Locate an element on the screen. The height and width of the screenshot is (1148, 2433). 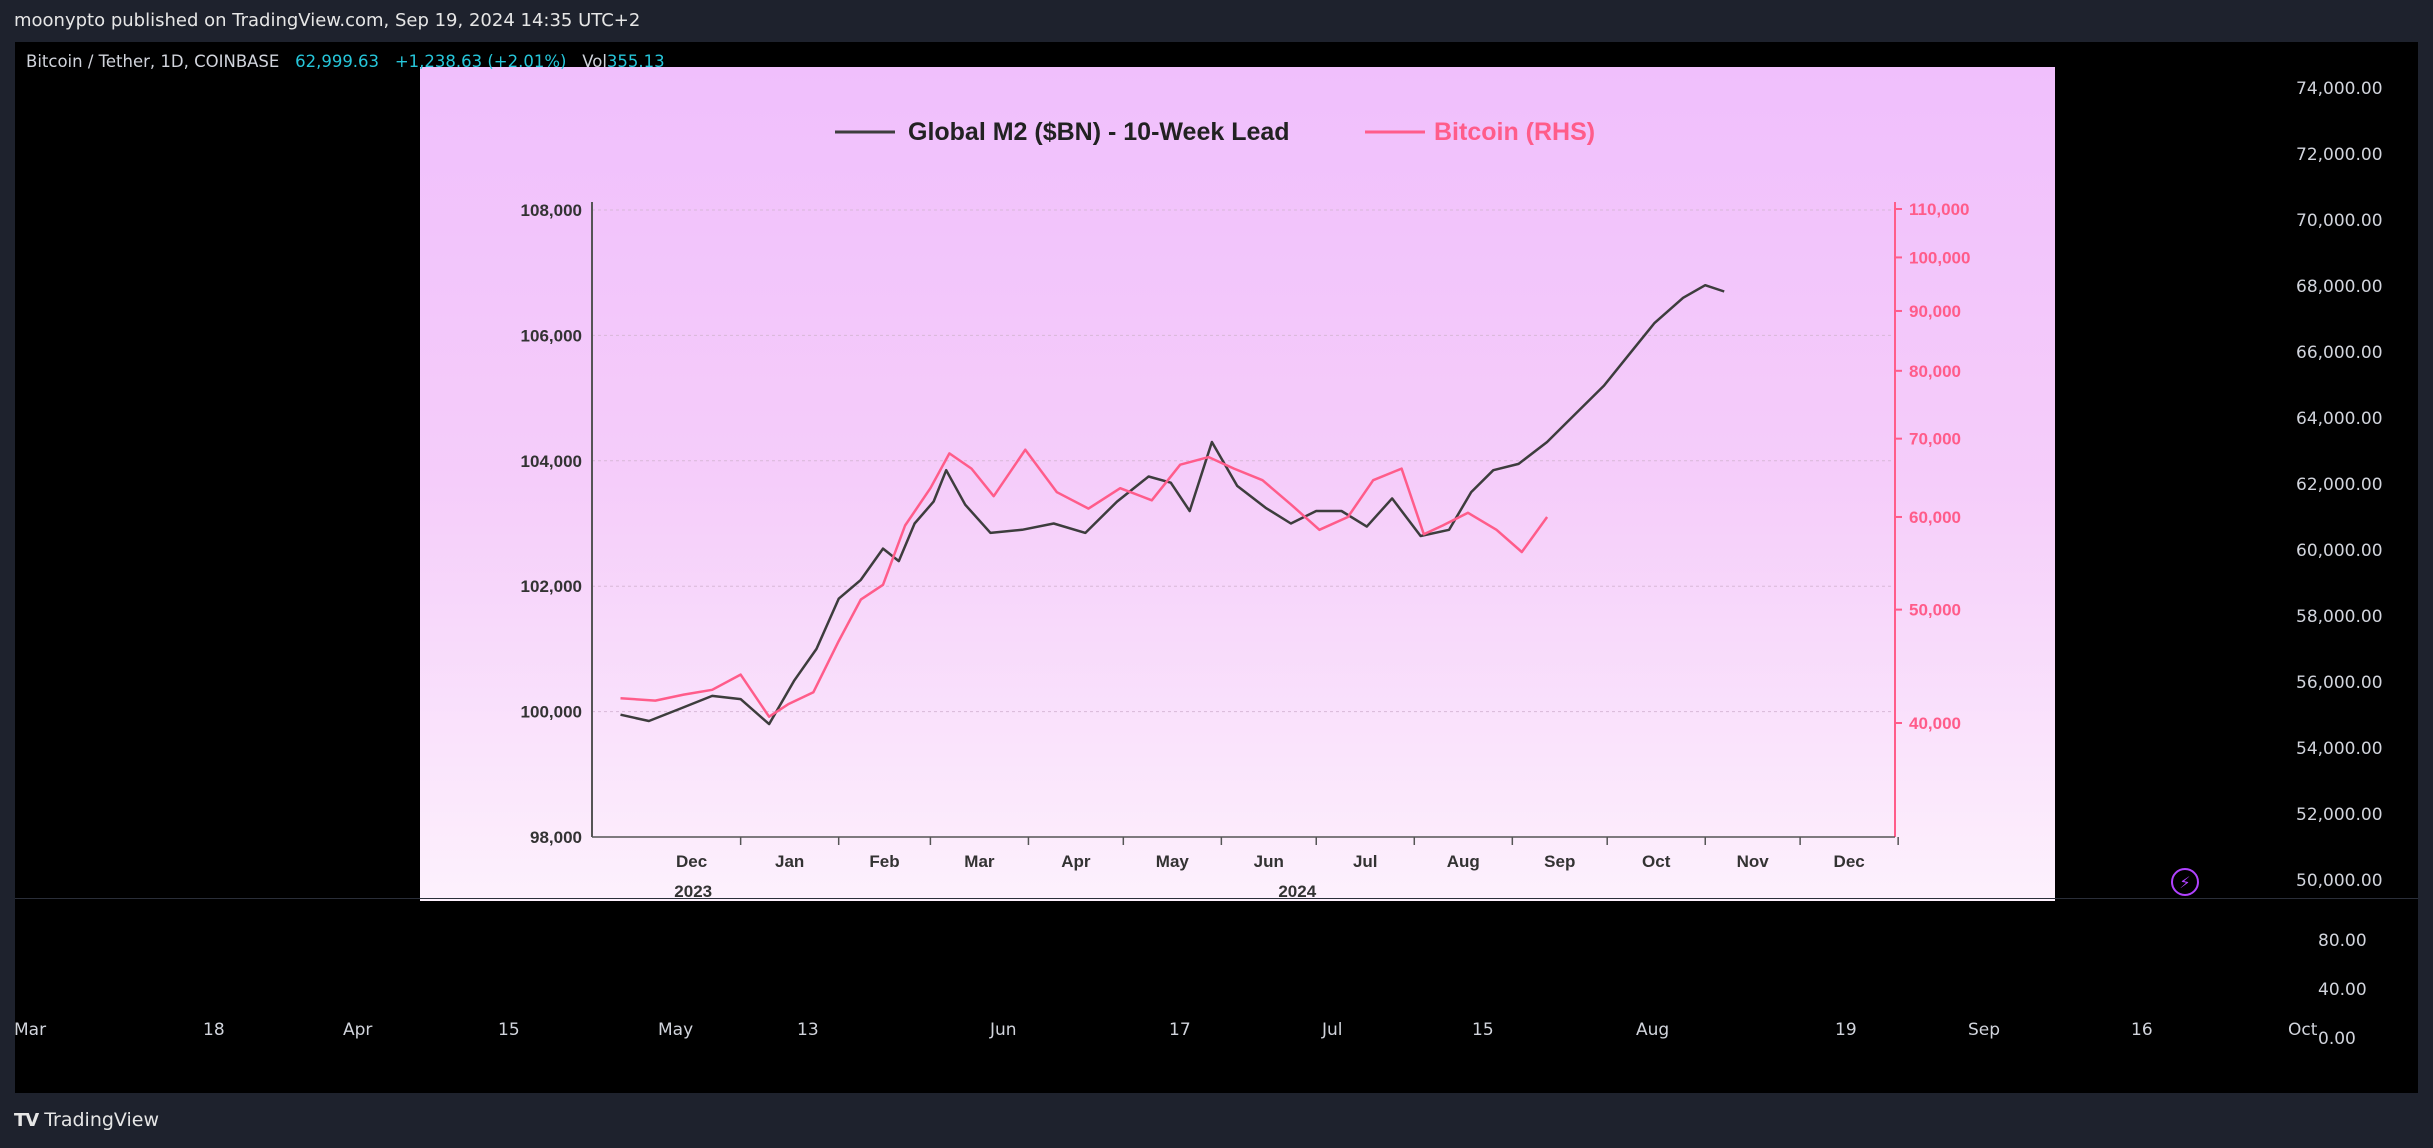
price-axis-label: 56,000.00 is located at coordinates (2339, 683).